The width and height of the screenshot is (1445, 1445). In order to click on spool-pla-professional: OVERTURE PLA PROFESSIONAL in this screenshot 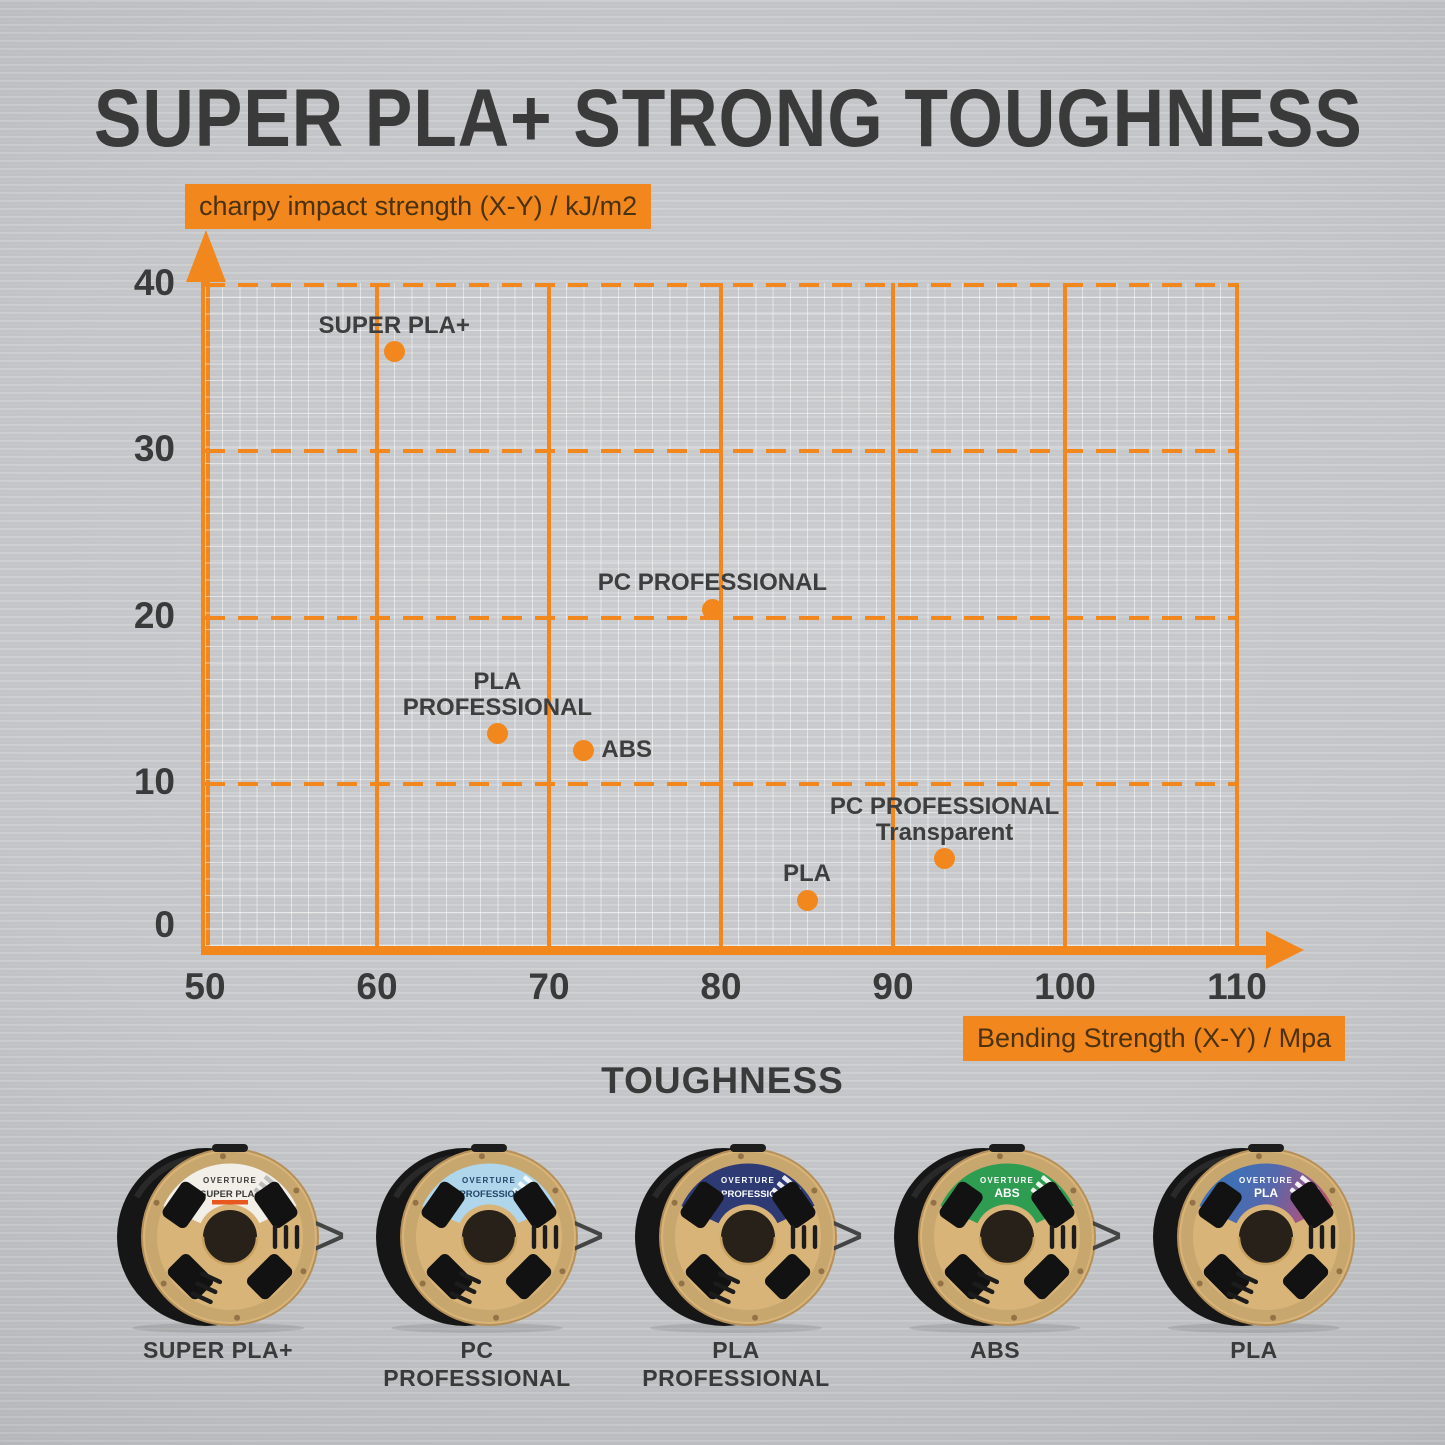, I will do `click(736, 1237)`.